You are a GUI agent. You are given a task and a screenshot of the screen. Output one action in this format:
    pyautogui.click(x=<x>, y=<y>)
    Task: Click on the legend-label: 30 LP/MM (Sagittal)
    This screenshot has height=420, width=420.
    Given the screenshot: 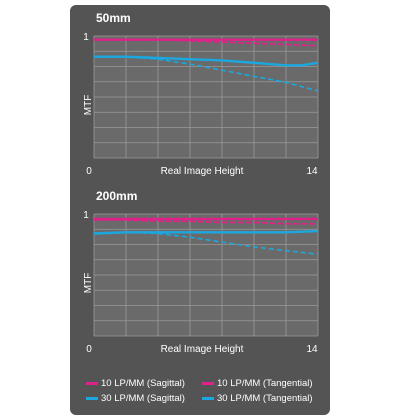 What is the action you would take?
    pyautogui.click(x=143, y=398)
    